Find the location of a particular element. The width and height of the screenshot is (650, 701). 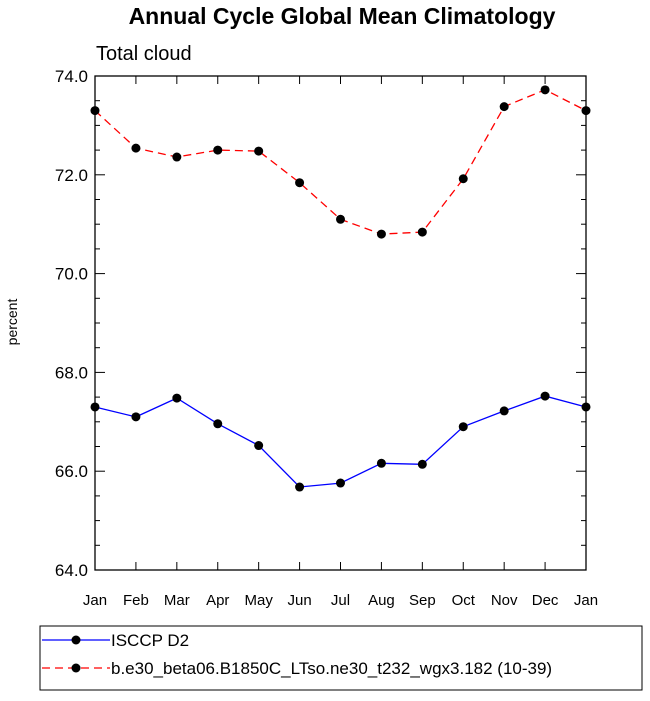

x-tick-label: Jul is located at coordinates (340, 600).